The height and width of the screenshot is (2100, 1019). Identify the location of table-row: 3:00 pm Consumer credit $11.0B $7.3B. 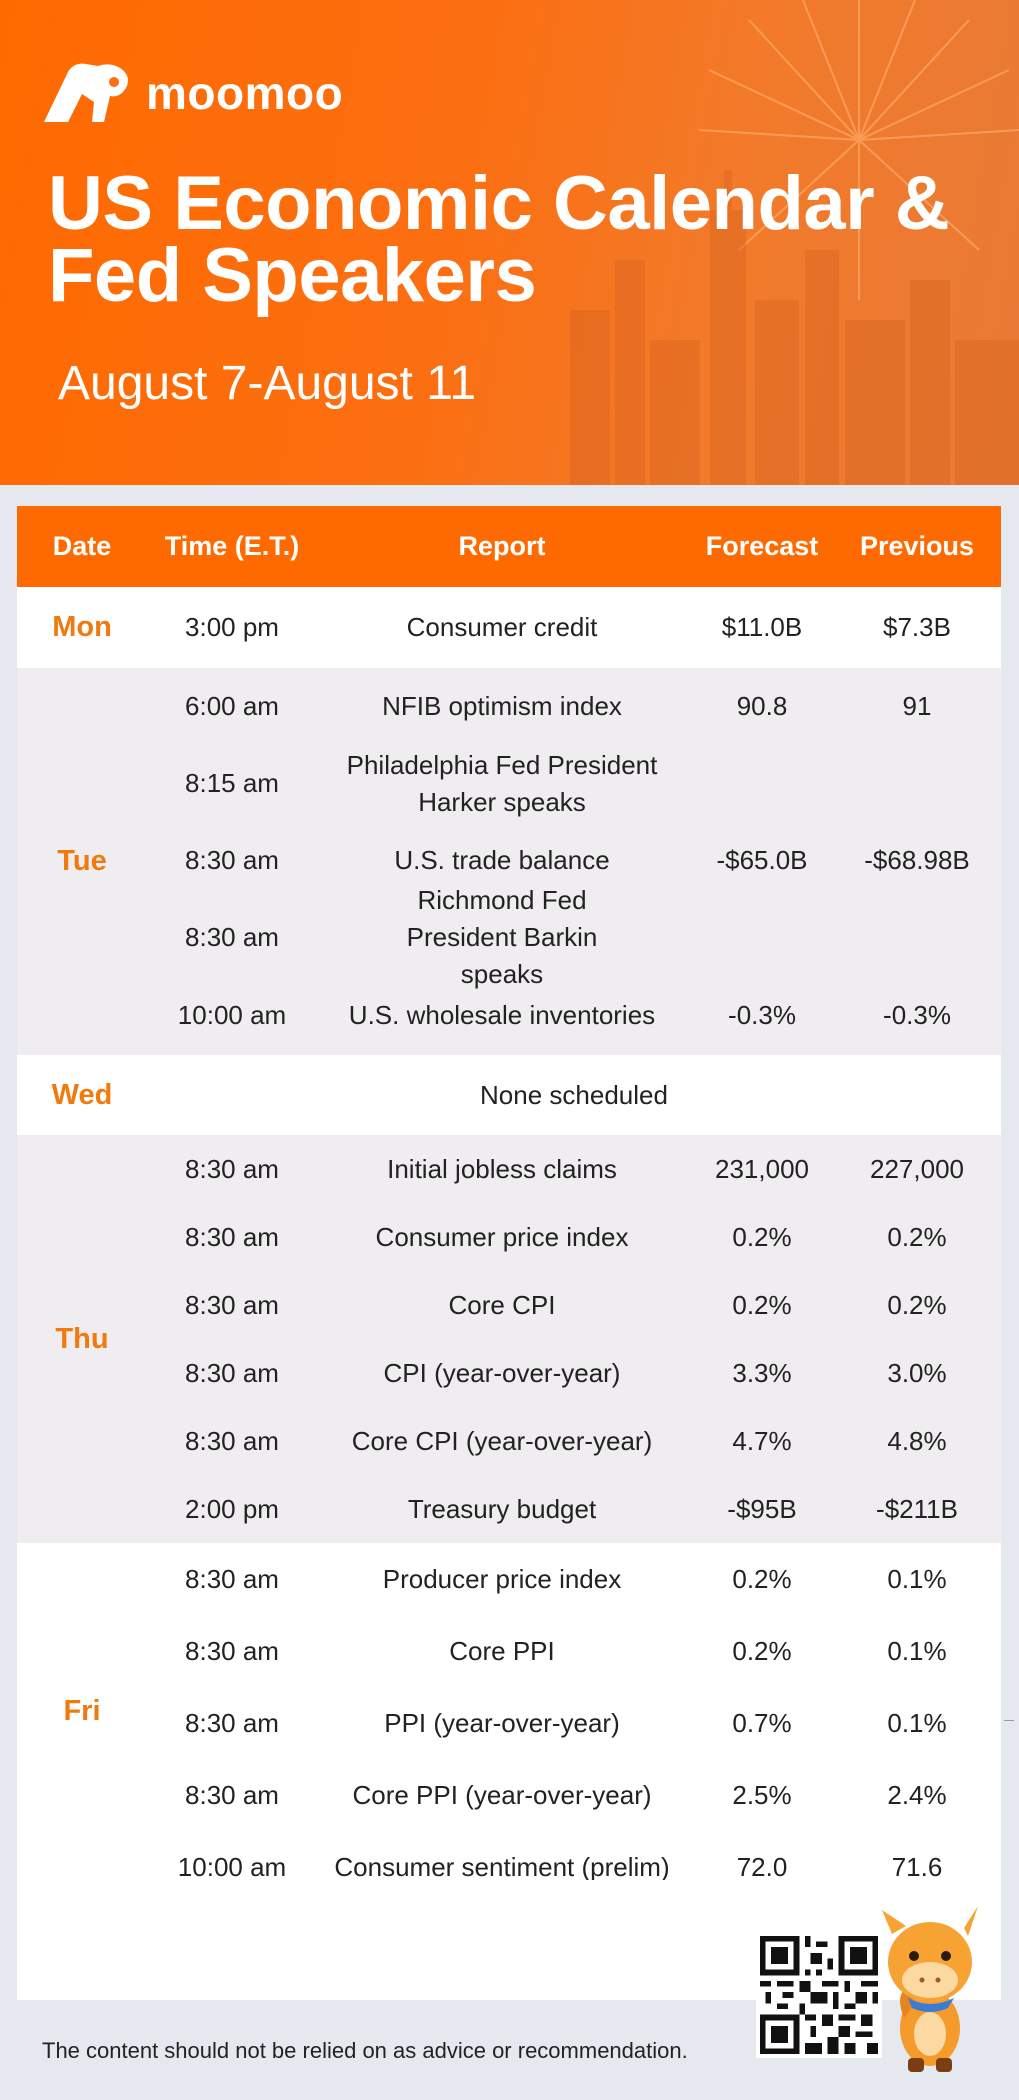
(574, 627).